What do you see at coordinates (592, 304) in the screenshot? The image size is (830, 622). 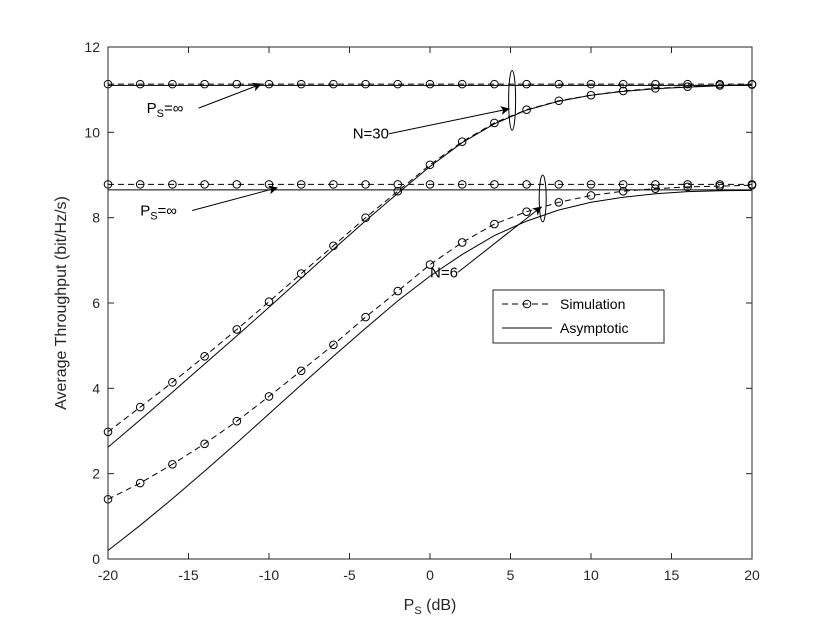 I see `legend-simulation-label: Simulation` at bounding box center [592, 304].